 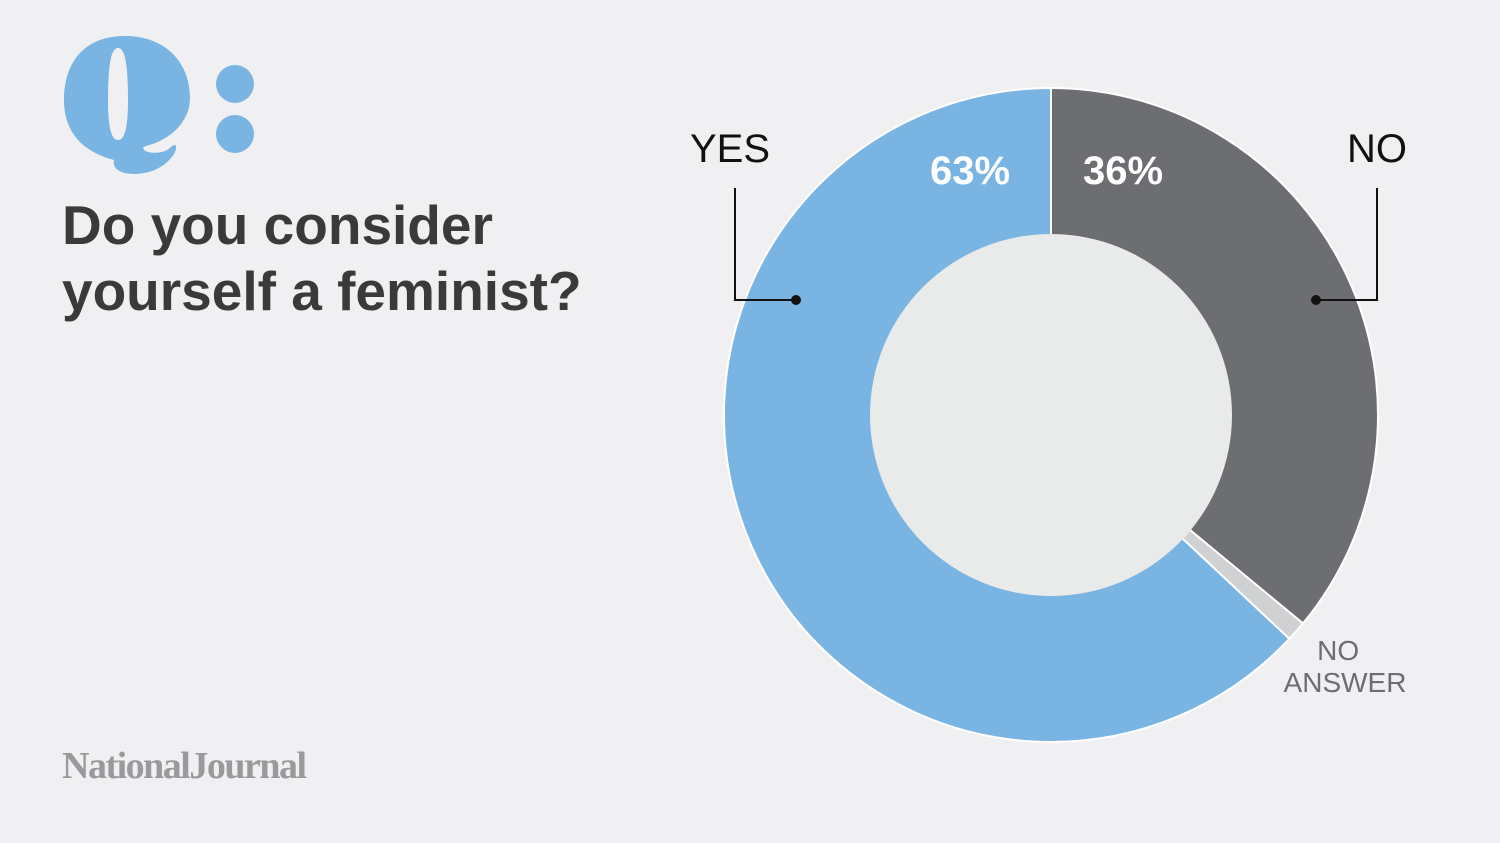 I want to click on q-counter-shape, so click(x=118, y=94).